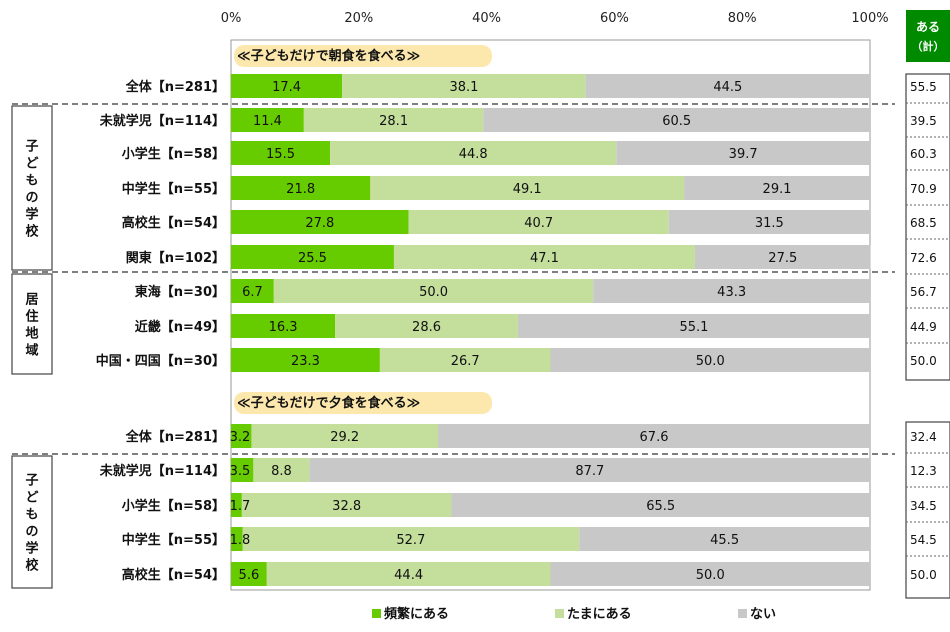 The image size is (950, 632). Describe the element at coordinates (31, 164) in the screenshot. I see `group-label-char: ど` at that location.